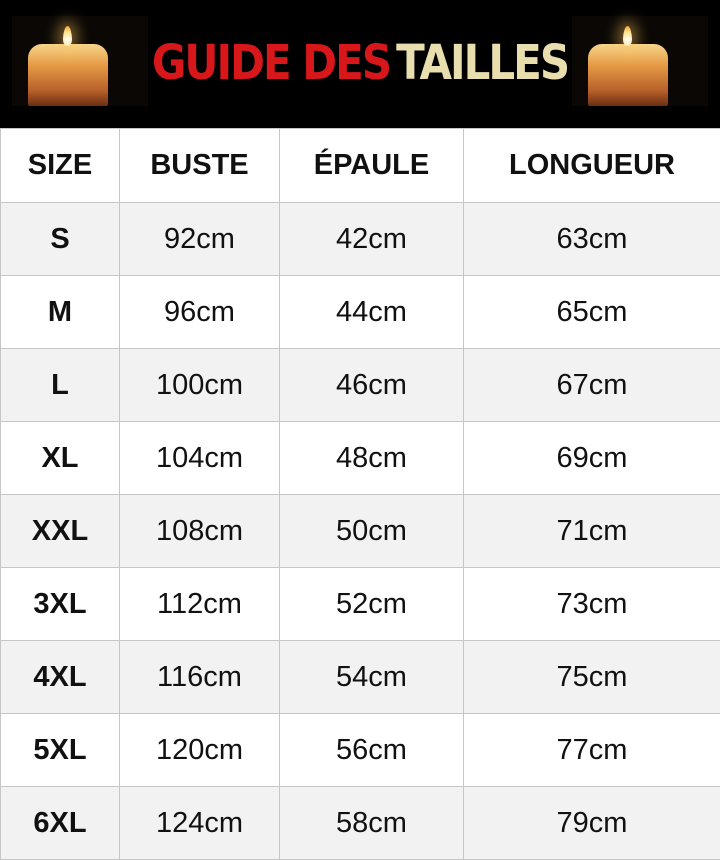 This screenshot has width=720, height=860. What do you see at coordinates (371, 531) in the screenshot?
I see `cell-epaule: 50cm` at bounding box center [371, 531].